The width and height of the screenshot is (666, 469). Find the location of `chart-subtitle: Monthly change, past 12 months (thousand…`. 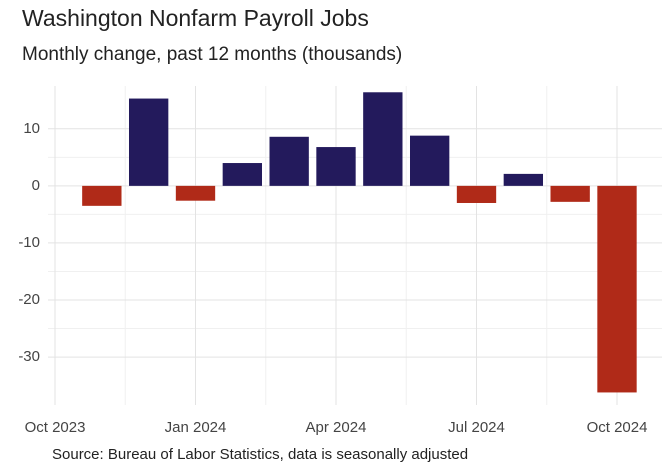

chart-subtitle: Monthly change, past 12 months (thousand… is located at coordinates (212, 54).